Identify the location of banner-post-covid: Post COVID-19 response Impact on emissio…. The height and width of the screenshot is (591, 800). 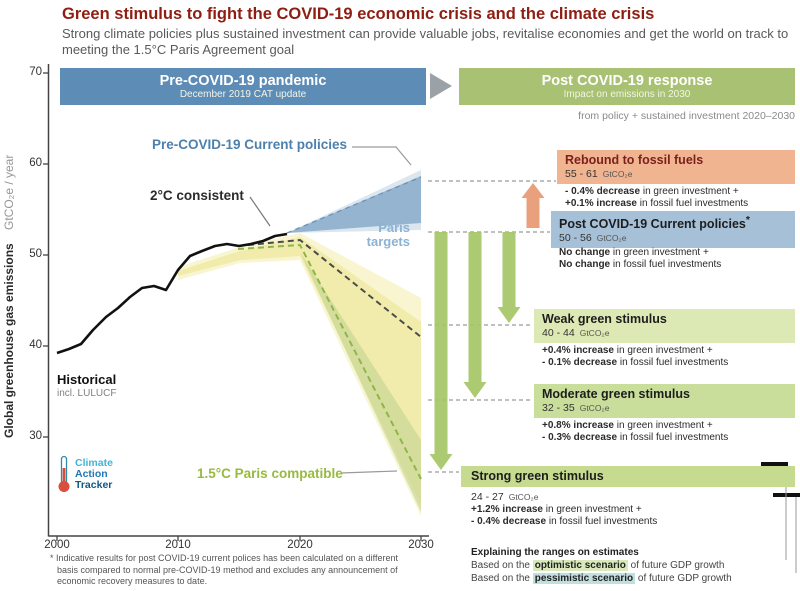
(627, 86).